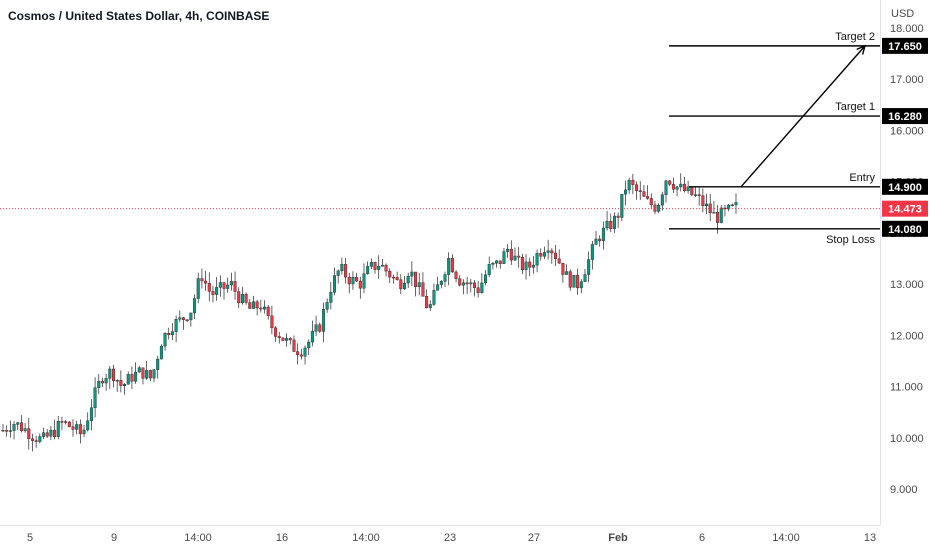 This screenshot has height=550, width=932. Describe the element at coordinates (451, 538) in the screenshot. I see `time-axis: 5 9 14:00 16 14:00 23 27 Feb 6 14:00 13` at that location.